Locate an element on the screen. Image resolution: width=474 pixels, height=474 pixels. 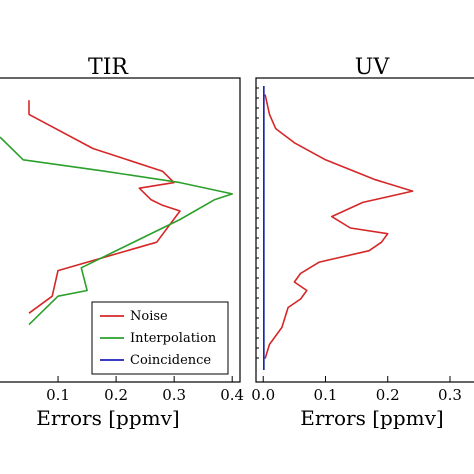
tir-x-axis-label: Errors [ppmv] is located at coordinates (107, 418).